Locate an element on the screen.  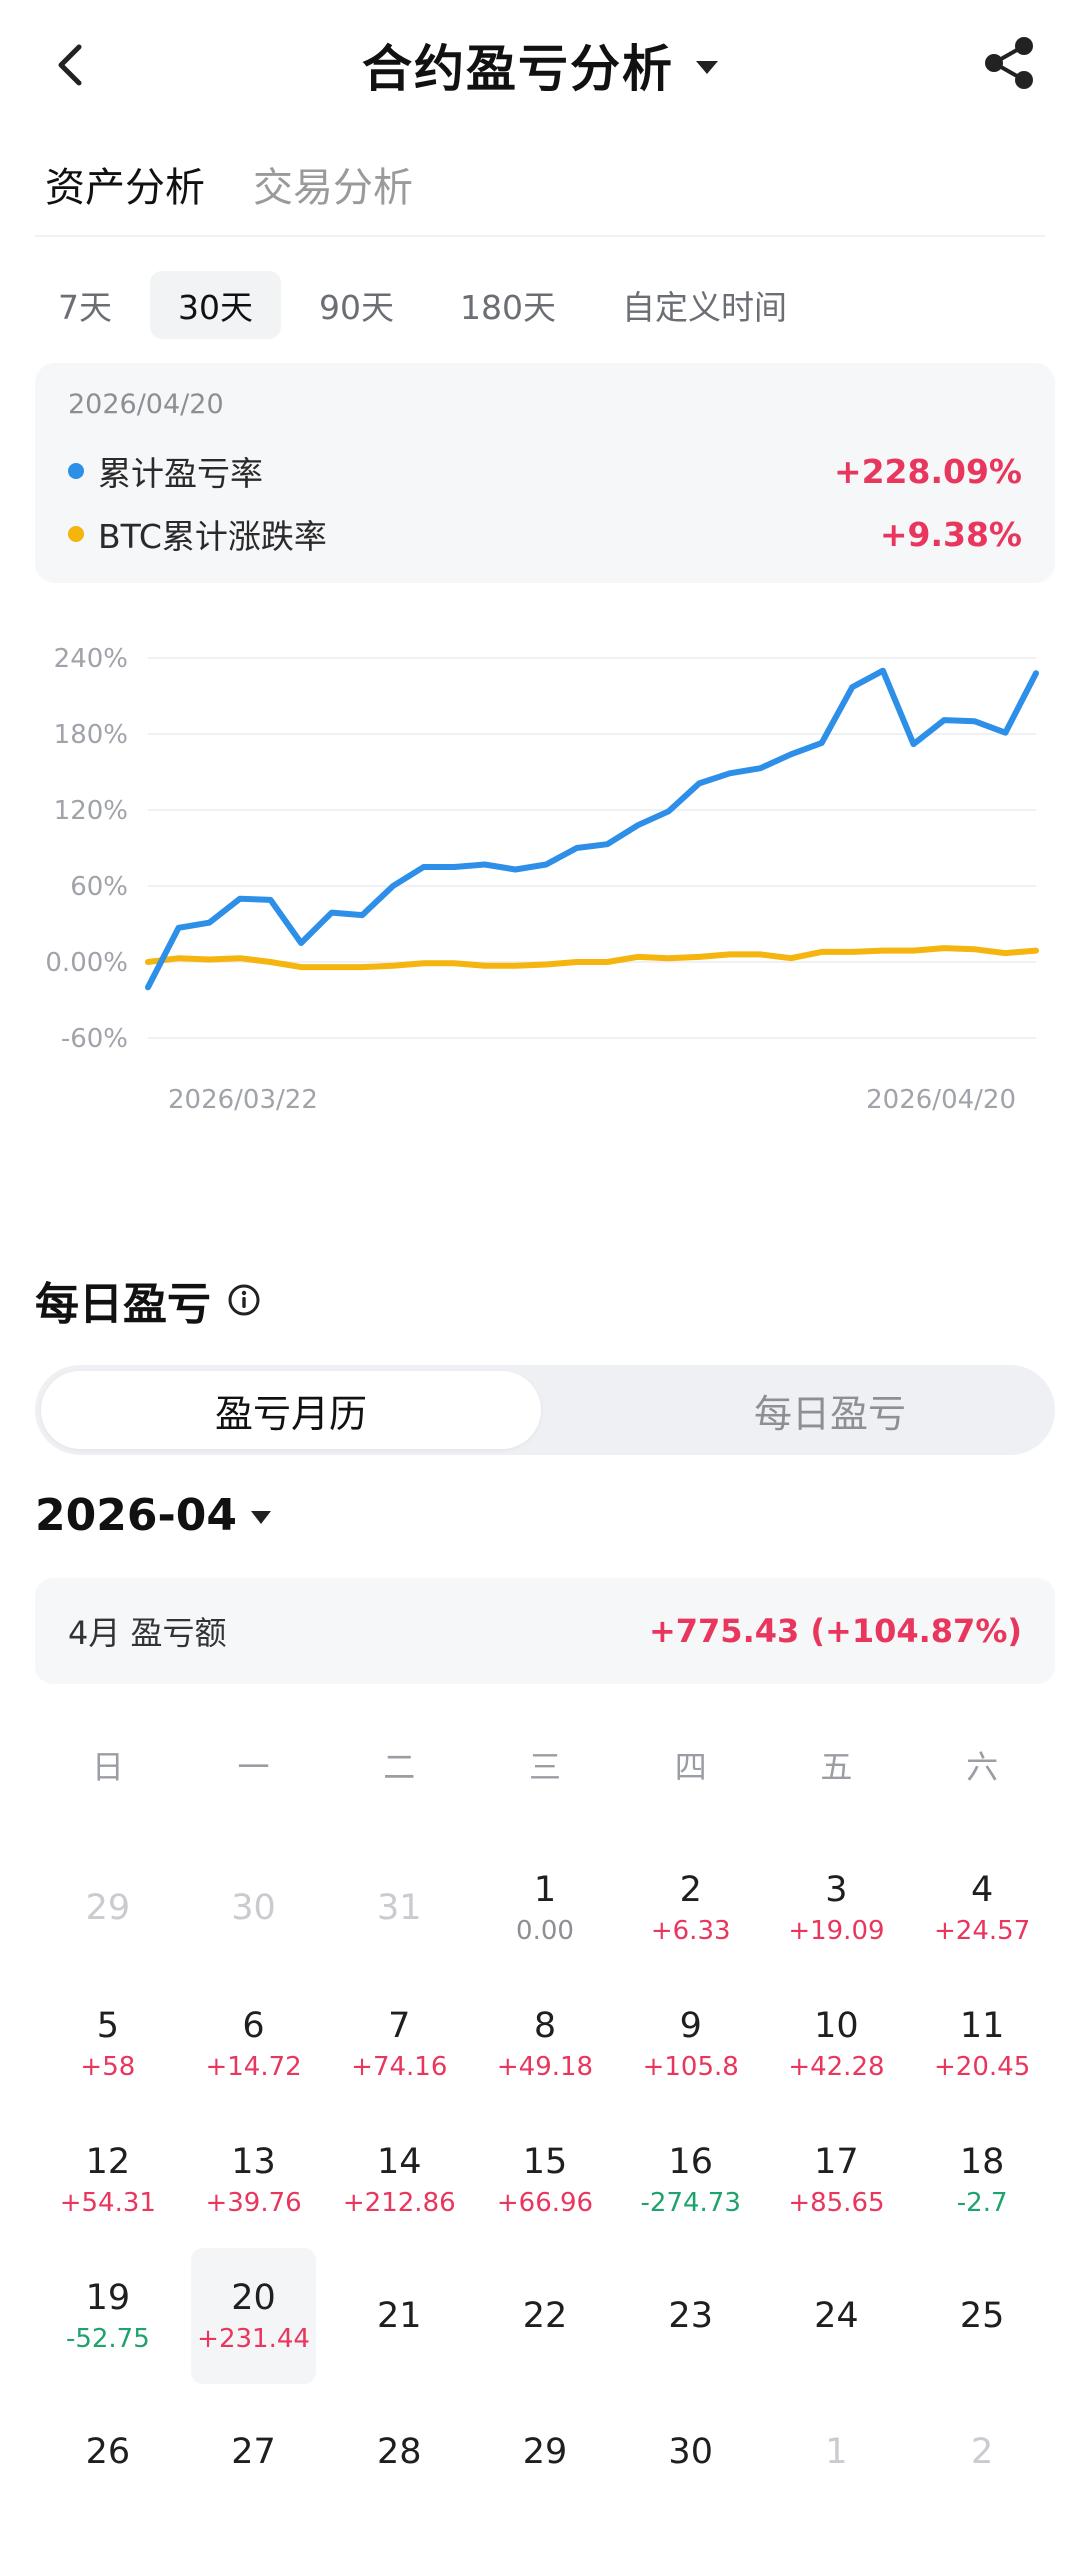
view-segmented-control: 盈亏月历 每日盈亏 is located at coordinates (545, 1410).